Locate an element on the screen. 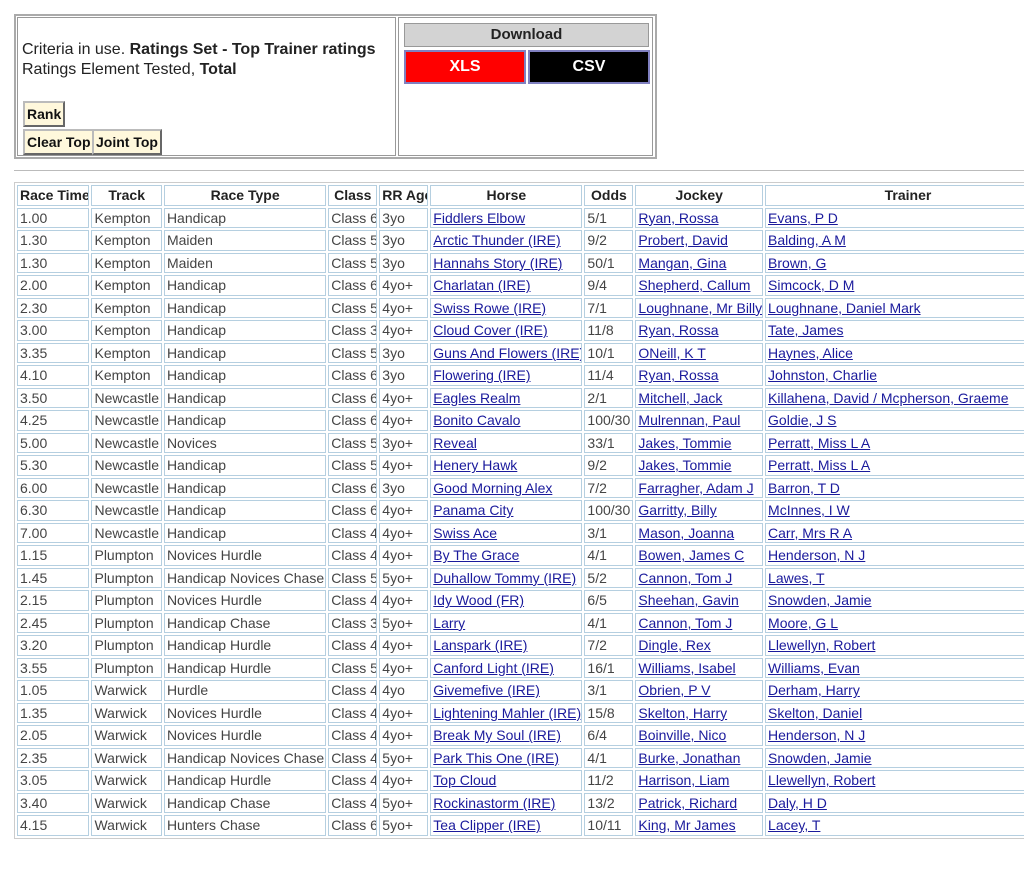 Image resolution: width=1024 pixels, height=878 pixels. horse-link: Givemefive (IRE) is located at coordinates (486, 690).